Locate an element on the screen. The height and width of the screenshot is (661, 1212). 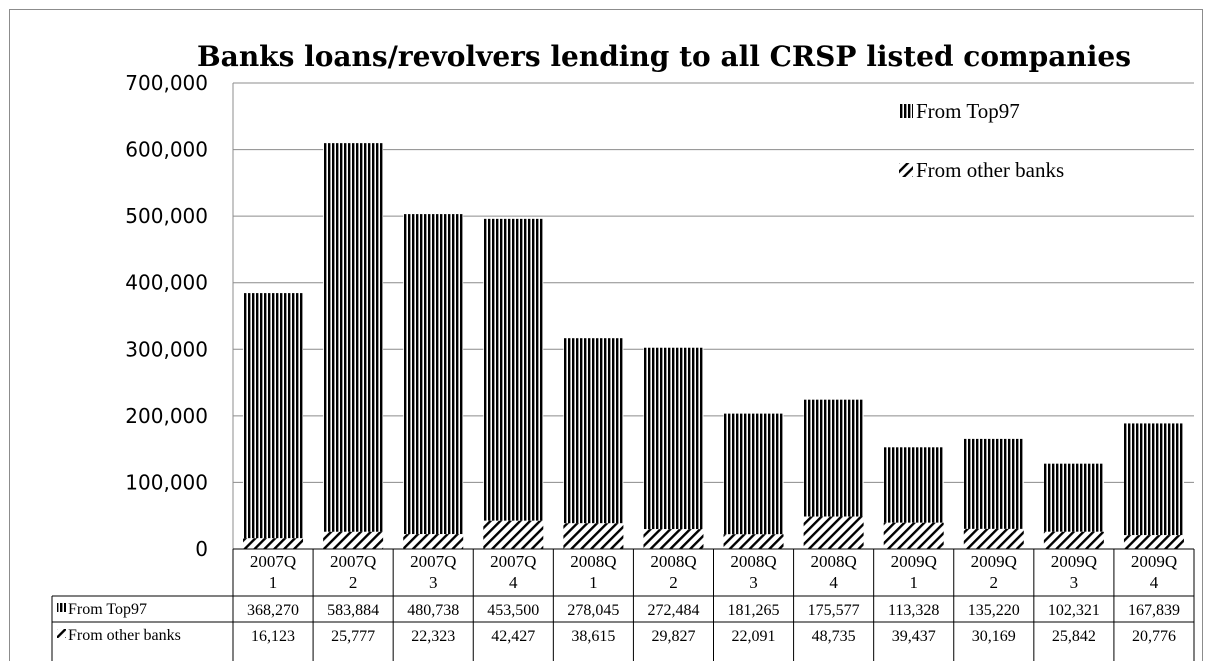
data-label-other-banks: 25,777 is located at coordinates (353, 636).